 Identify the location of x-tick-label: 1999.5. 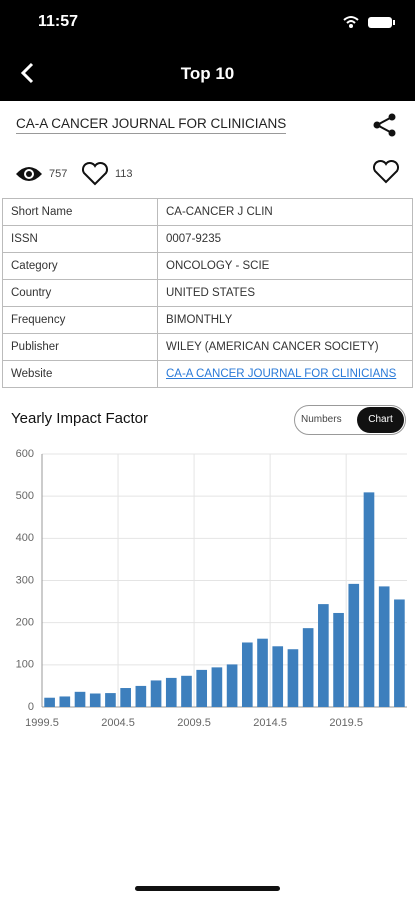
(42, 723).